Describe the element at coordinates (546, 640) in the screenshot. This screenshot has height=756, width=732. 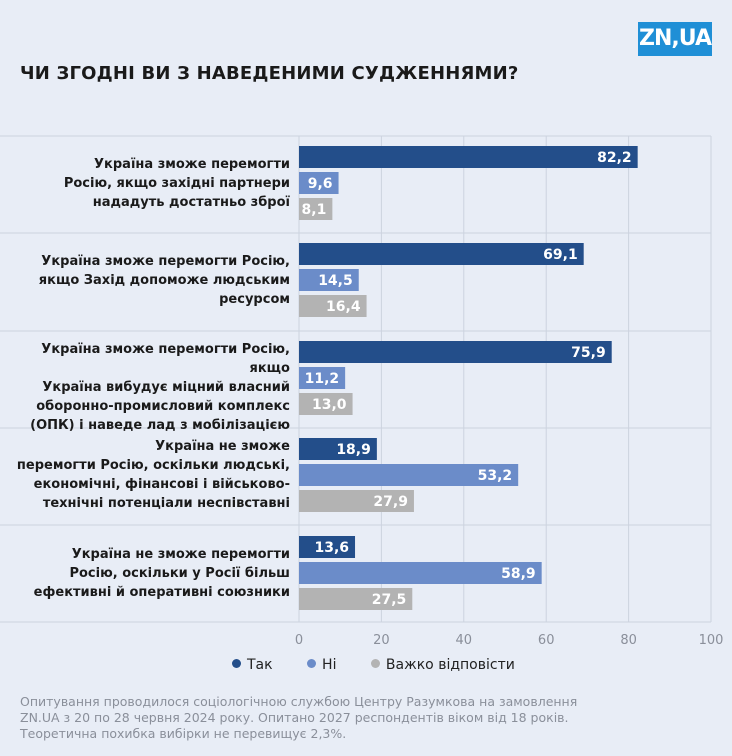
I see `x-tick-label: 60` at that location.